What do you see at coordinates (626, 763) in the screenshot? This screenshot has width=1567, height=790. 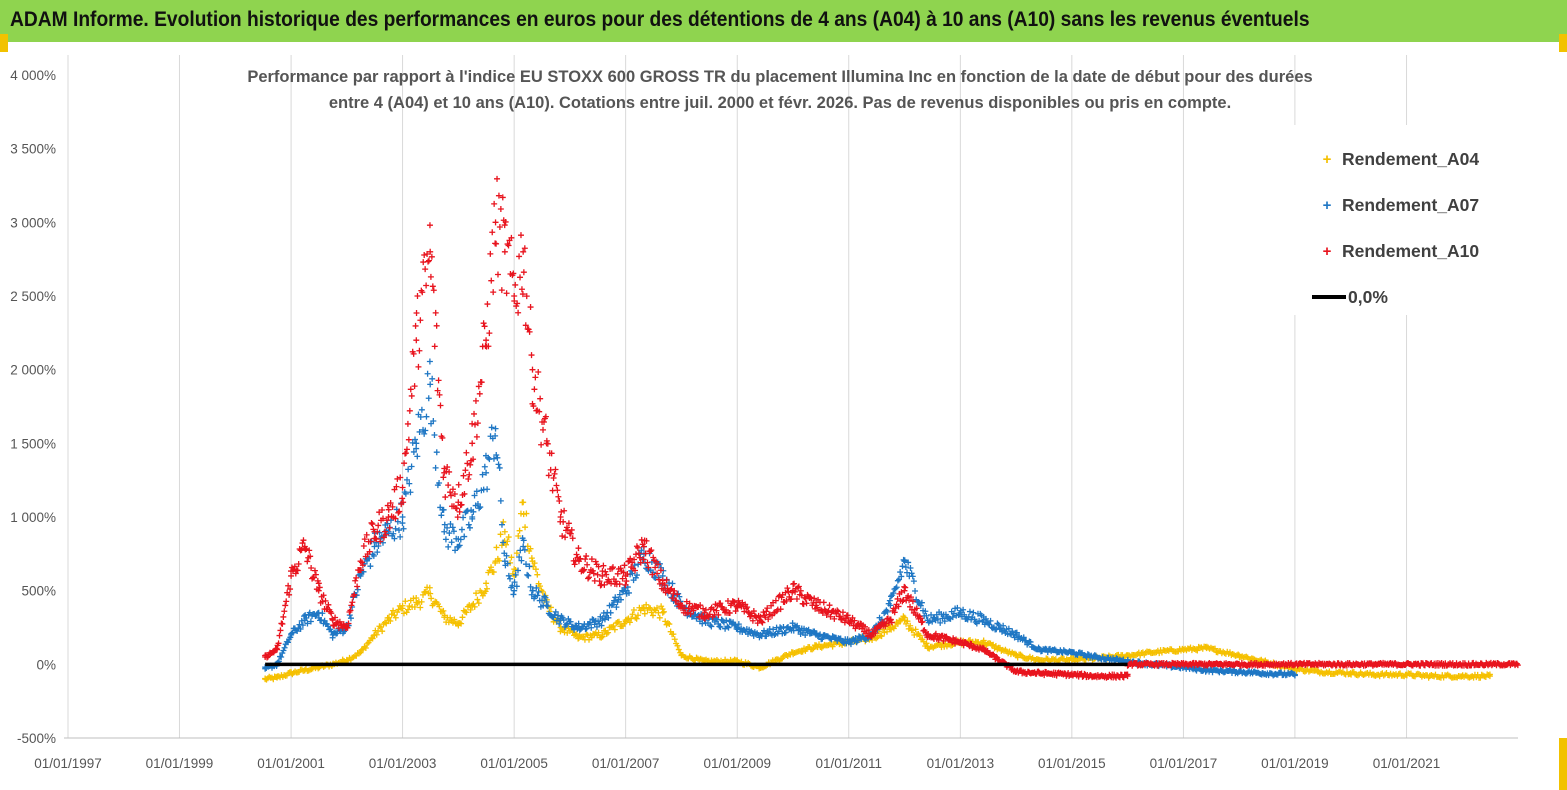 I see `x-tick-label: 01/01/2007` at bounding box center [626, 763].